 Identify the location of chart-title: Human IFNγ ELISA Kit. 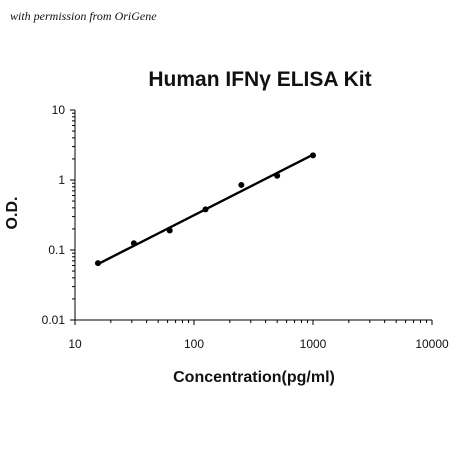
(259, 79).